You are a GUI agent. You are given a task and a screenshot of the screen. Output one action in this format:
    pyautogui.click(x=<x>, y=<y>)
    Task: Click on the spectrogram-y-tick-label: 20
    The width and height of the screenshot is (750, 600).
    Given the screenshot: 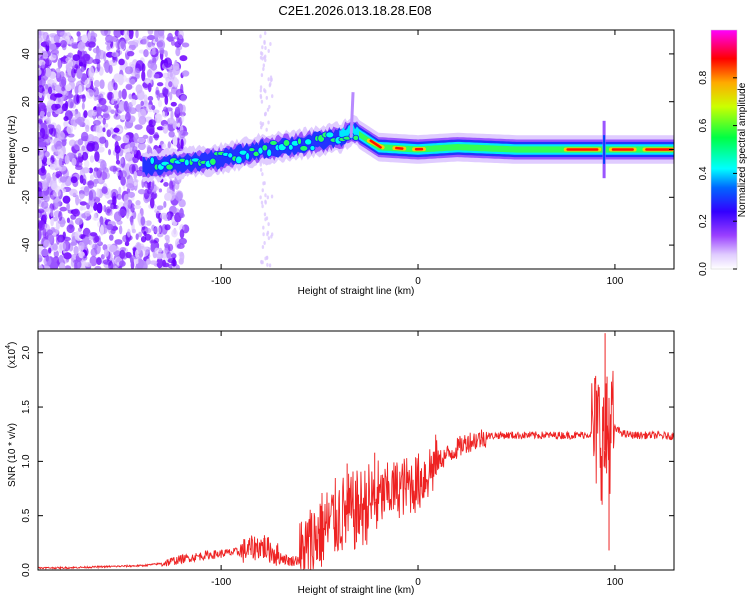 What is the action you would take?
    pyautogui.click(x=26, y=102)
    